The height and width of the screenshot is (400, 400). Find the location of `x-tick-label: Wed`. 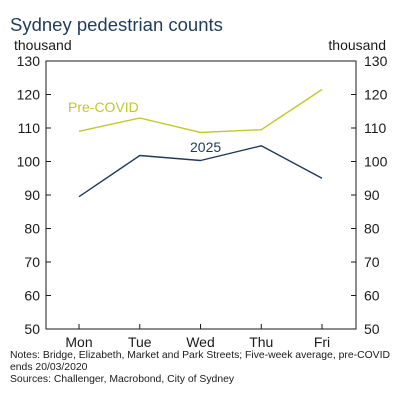

x-tick-label: Wed is located at coordinates (200, 342).